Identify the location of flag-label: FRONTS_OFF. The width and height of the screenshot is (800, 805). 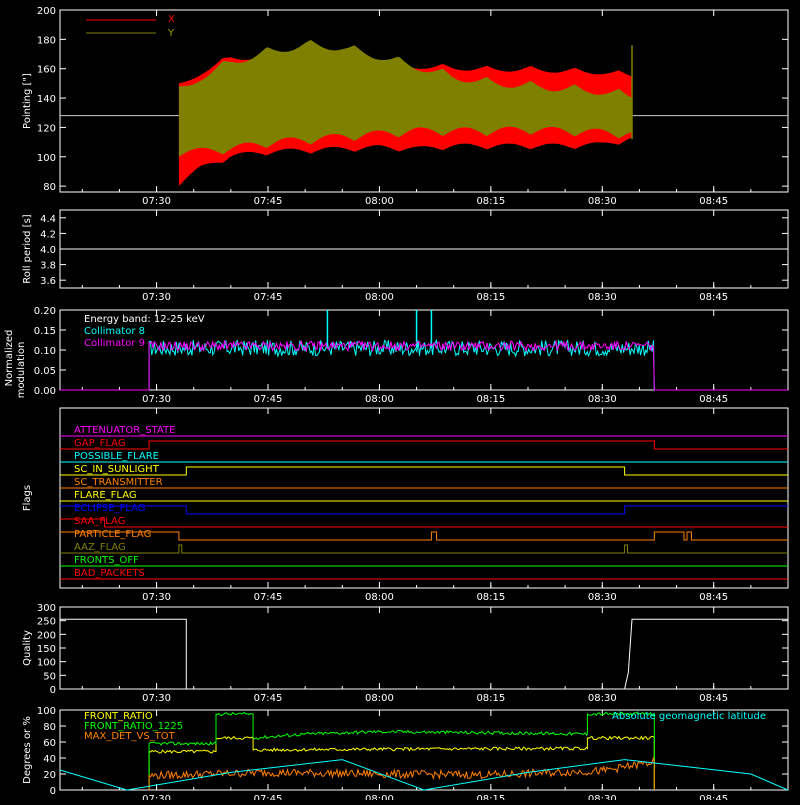
(106, 560).